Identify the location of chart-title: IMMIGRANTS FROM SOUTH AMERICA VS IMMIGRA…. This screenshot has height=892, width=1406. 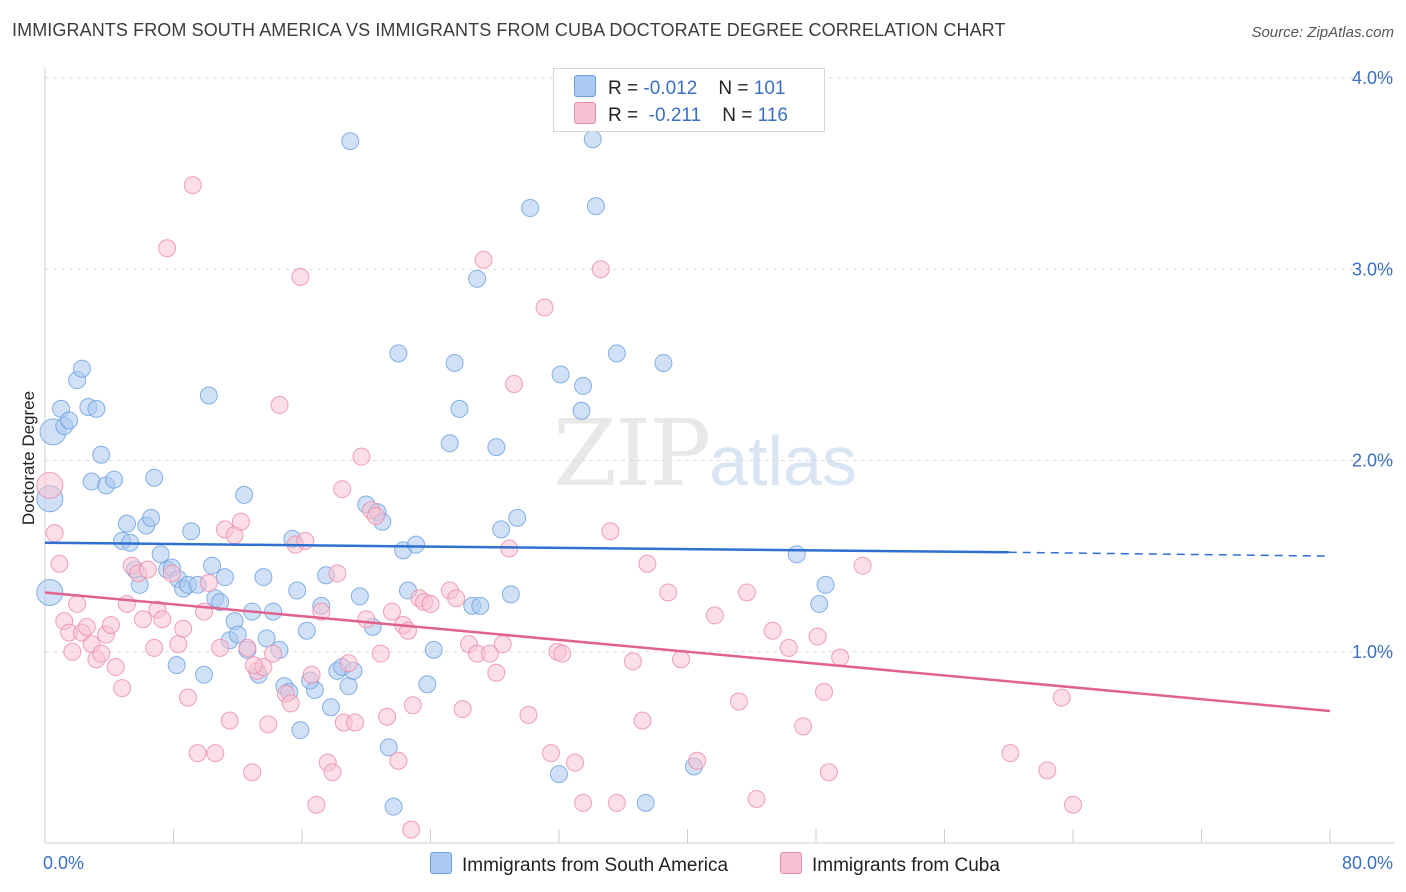
(509, 30).